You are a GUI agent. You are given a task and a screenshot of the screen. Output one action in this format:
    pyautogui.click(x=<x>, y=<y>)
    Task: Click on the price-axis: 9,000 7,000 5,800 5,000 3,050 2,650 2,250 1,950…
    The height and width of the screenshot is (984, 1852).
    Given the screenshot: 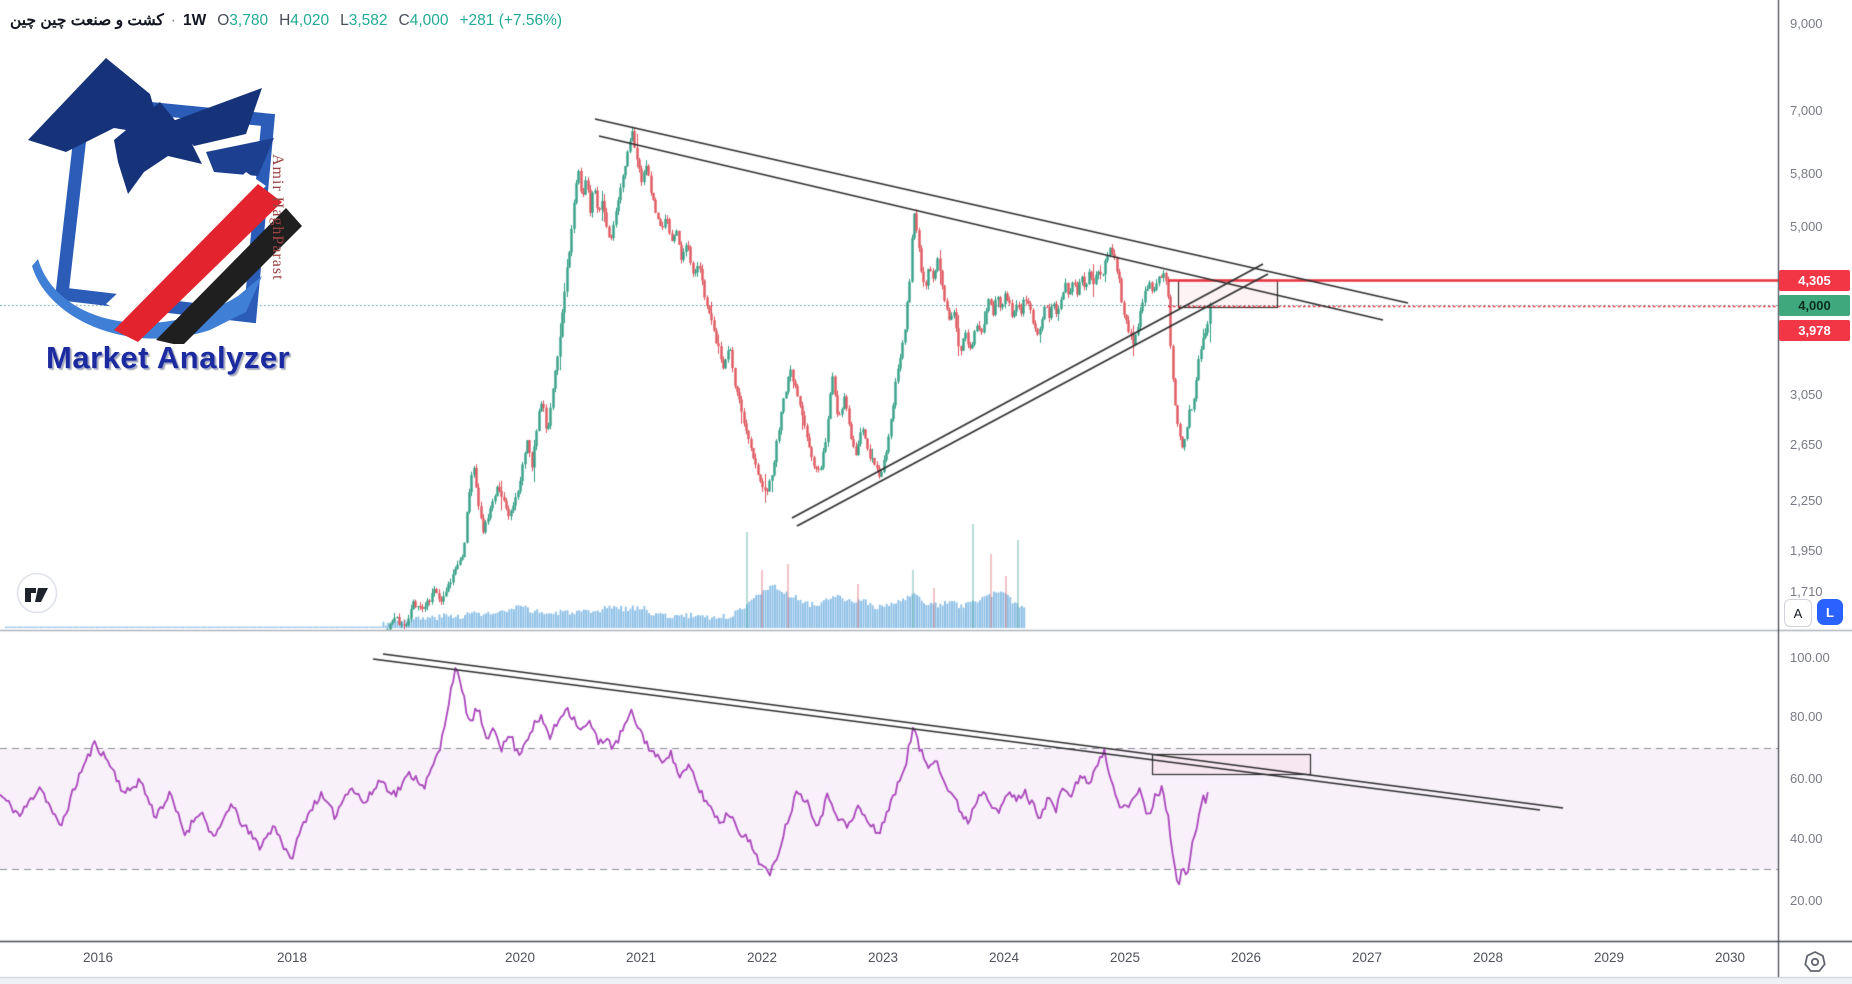 What is the action you would take?
    pyautogui.click(x=1815, y=492)
    